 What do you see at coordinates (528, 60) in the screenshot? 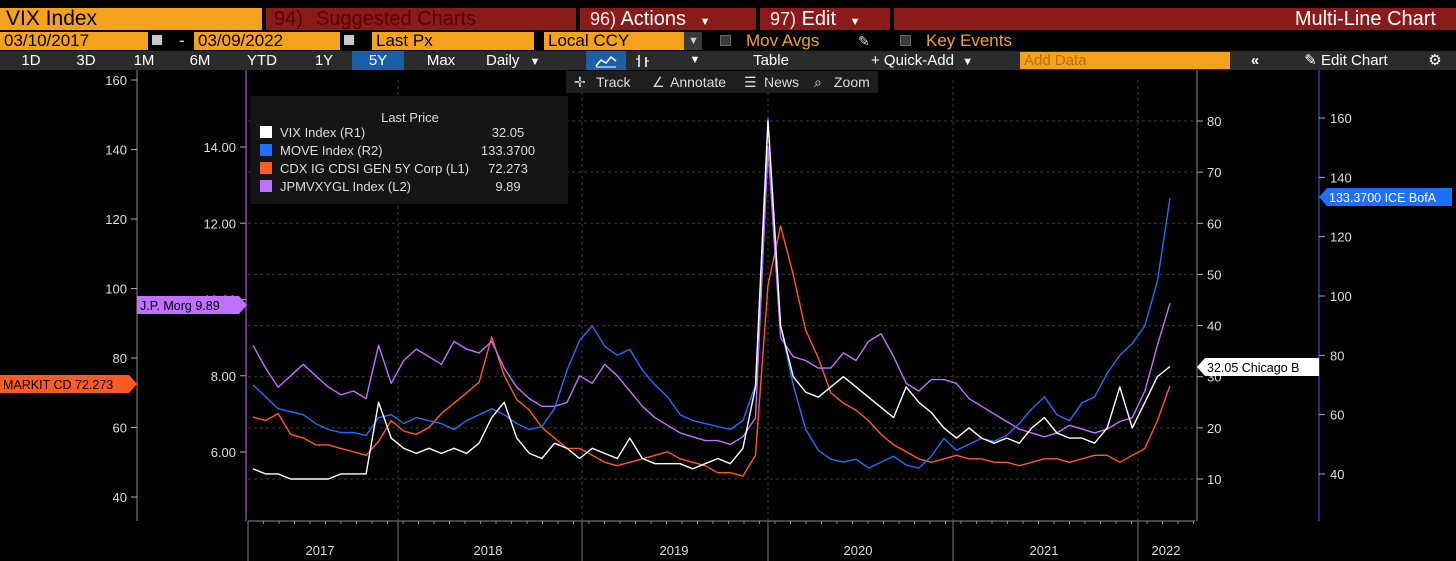
I see `frequency-select: Daily ▼` at bounding box center [528, 60].